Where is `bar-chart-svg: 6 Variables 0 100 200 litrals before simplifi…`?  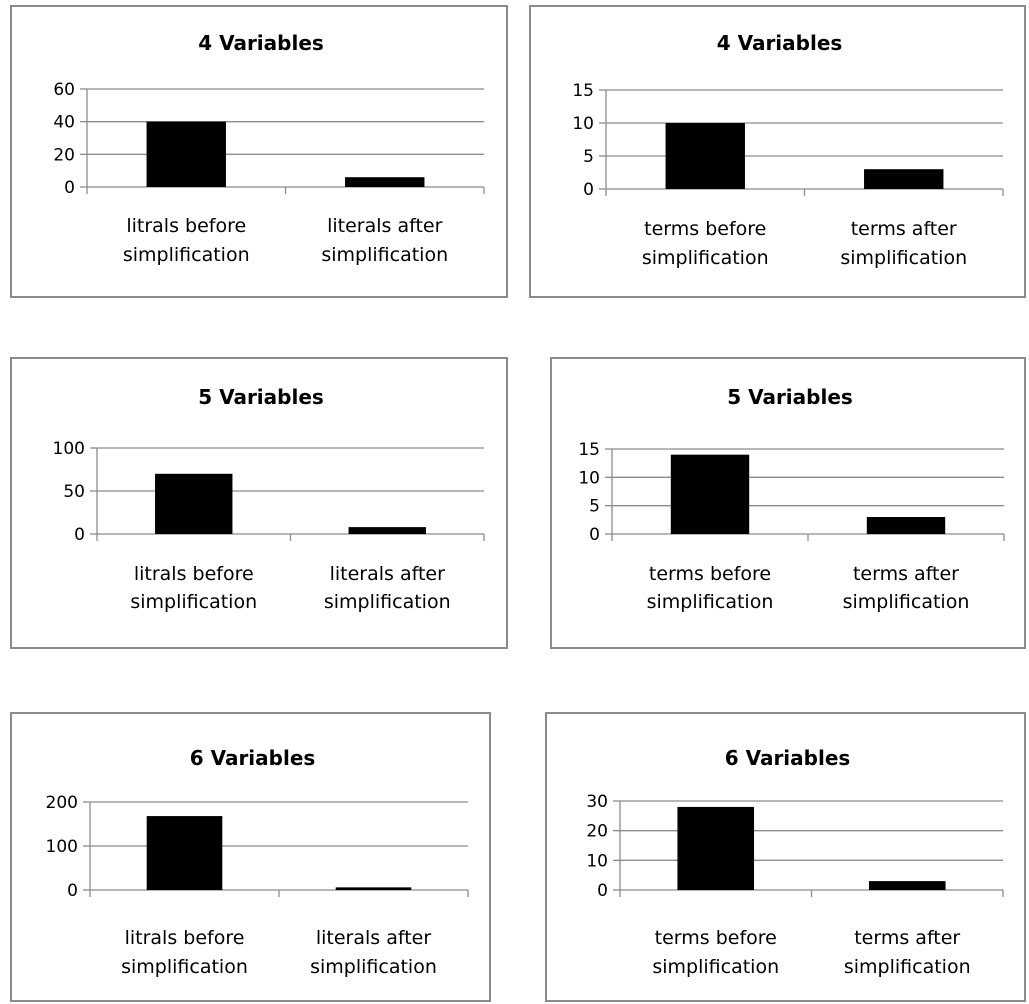 bar-chart-svg: 6 Variables 0 100 200 litrals before simplifi… is located at coordinates (257, 862).